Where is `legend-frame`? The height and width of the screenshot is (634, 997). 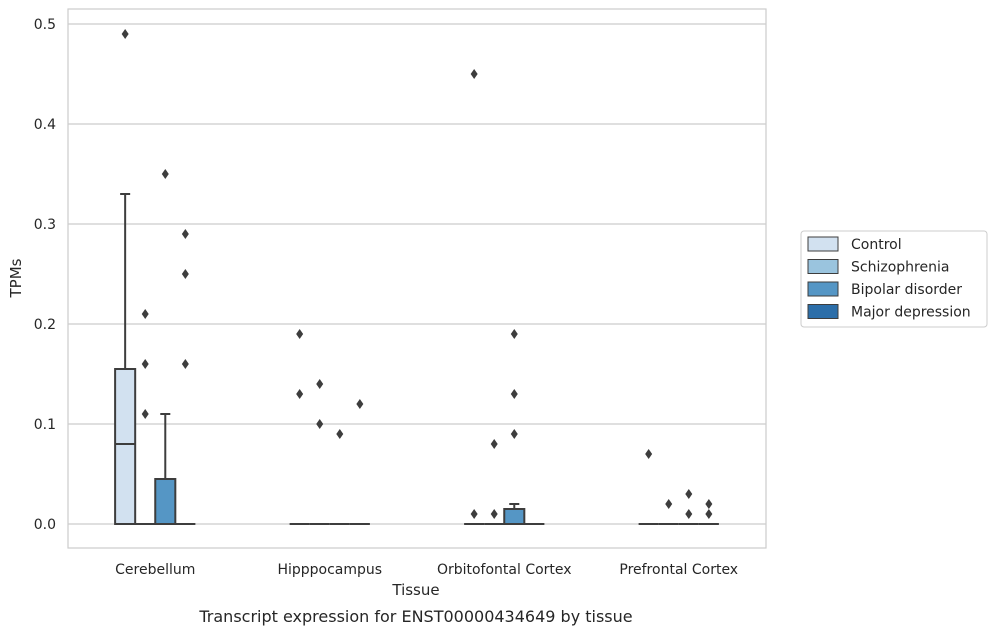 legend-frame is located at coordinates (894, 279).